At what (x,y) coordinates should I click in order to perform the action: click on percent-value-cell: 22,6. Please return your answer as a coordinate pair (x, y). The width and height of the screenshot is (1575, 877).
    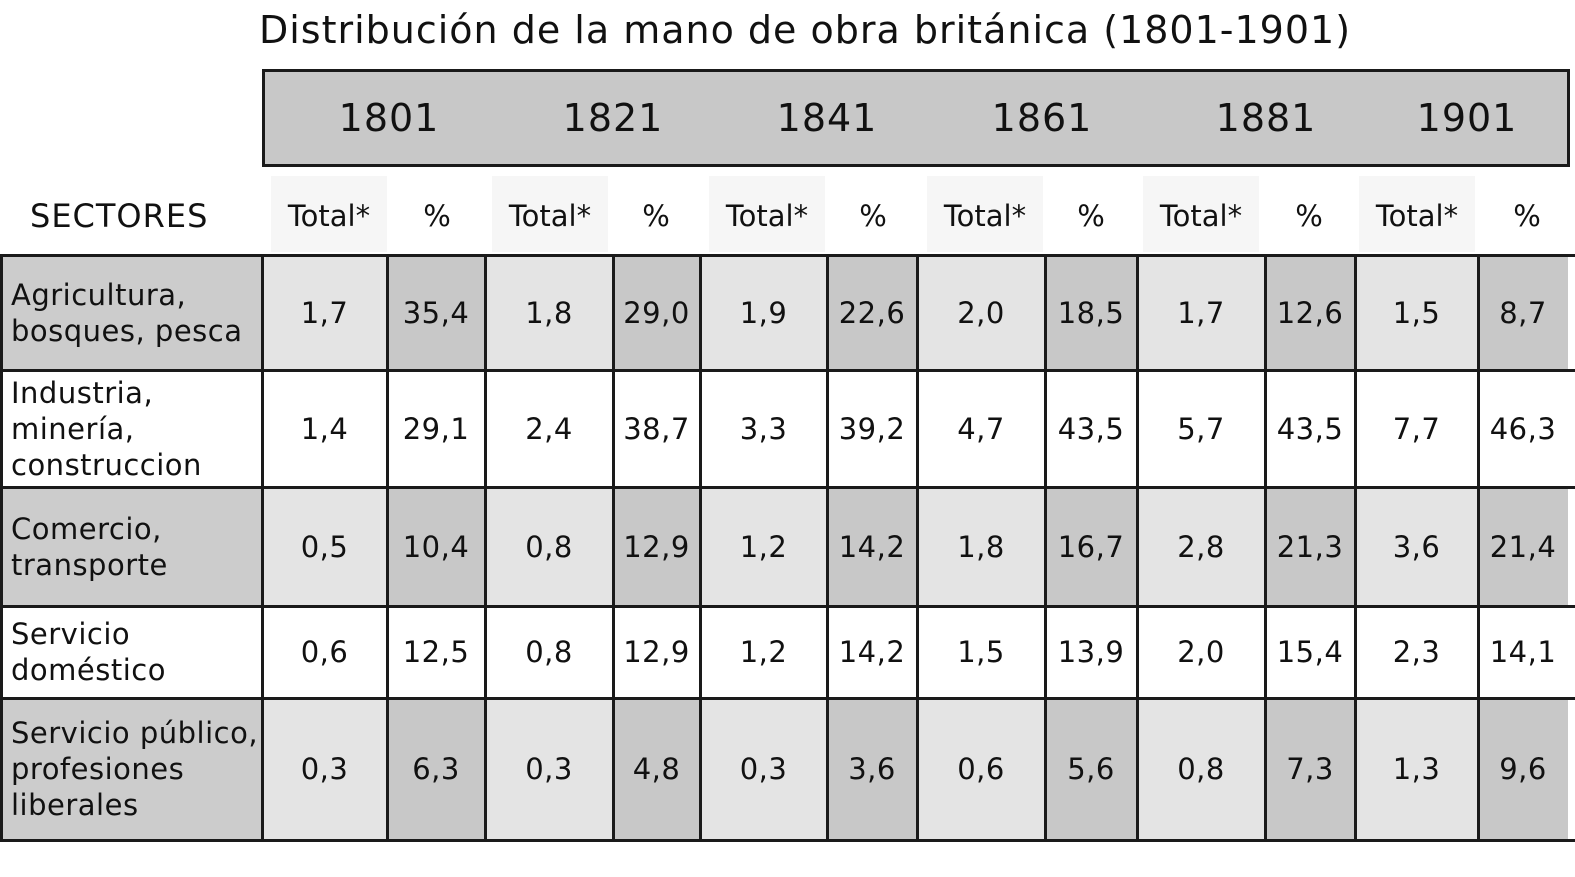
    Looking at the image, I should click on (872, 312).